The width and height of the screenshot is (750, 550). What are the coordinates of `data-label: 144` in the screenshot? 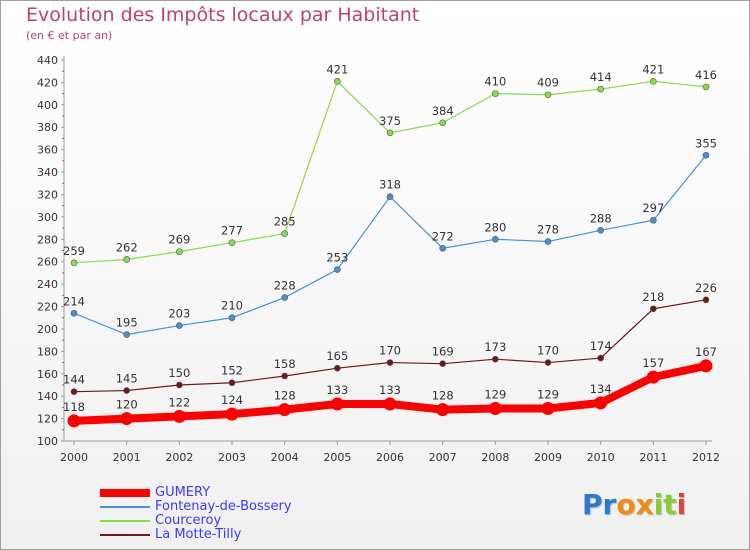 It's located at (74, 380).